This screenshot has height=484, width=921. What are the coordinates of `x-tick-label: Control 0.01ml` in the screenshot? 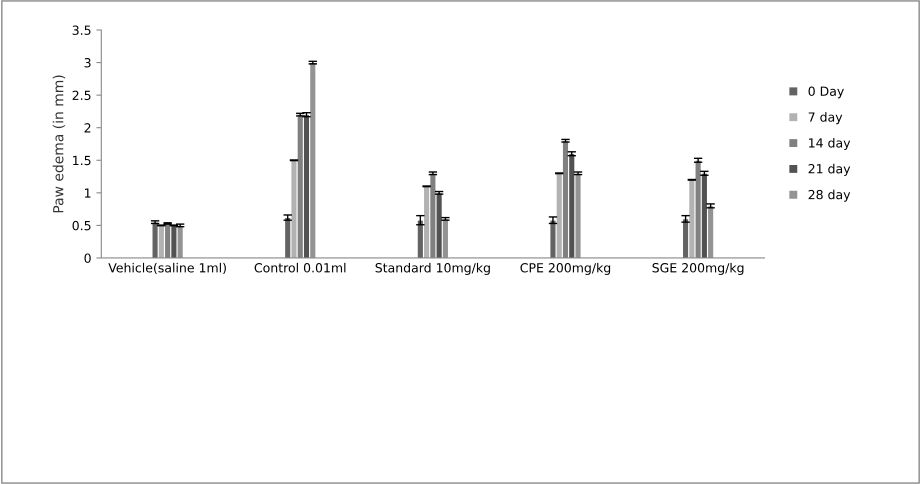 It's located at (300, 267).